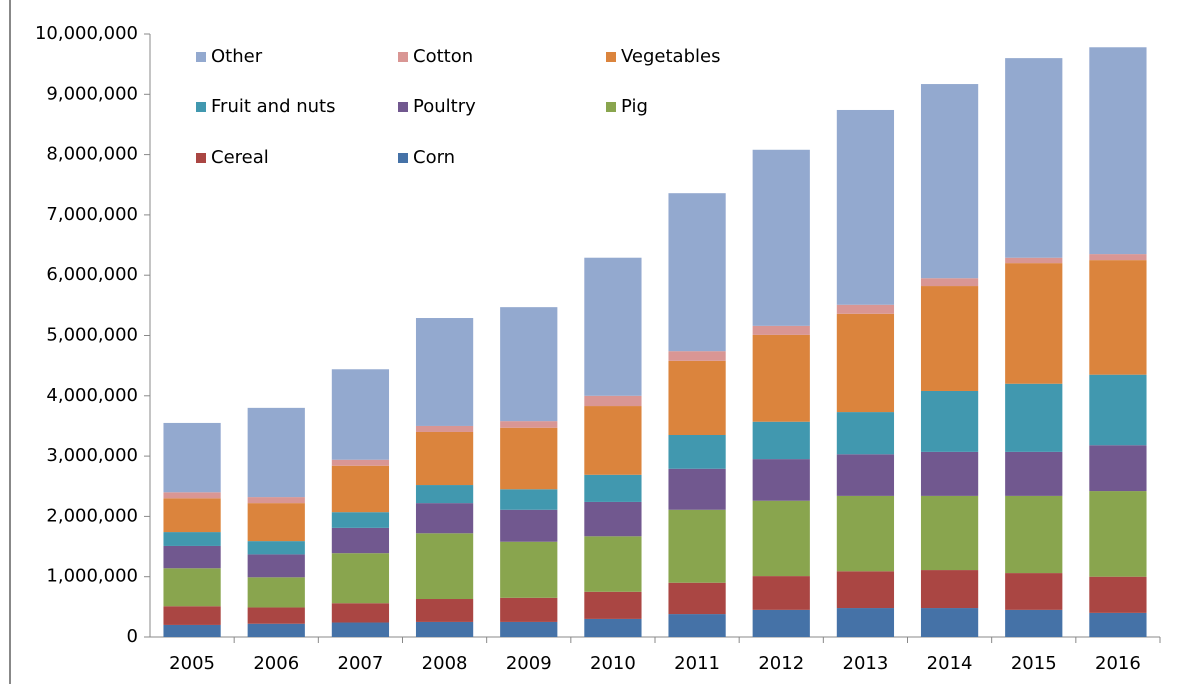  Describe the element at coordinates (697, 663) in the screenshot. I see `x-tick-label: 2011` at that location.